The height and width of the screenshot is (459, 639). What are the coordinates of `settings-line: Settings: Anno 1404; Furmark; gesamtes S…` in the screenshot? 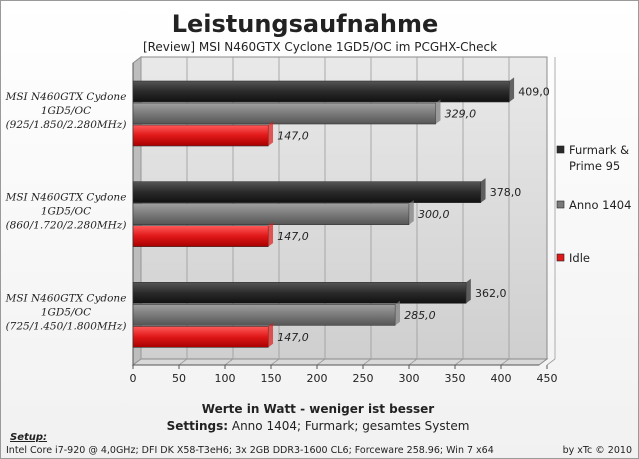 It's located at (318, 426).